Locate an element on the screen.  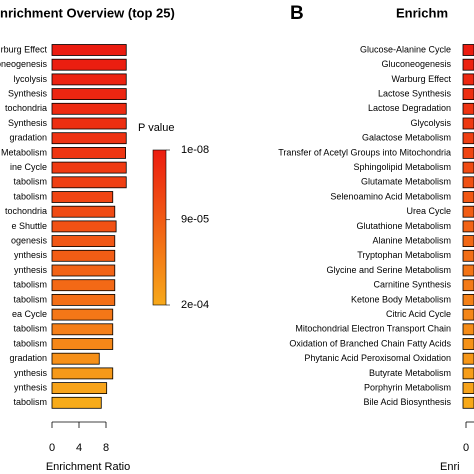
y-tick-label: Glycolysis is located at coordinates (430, 123).